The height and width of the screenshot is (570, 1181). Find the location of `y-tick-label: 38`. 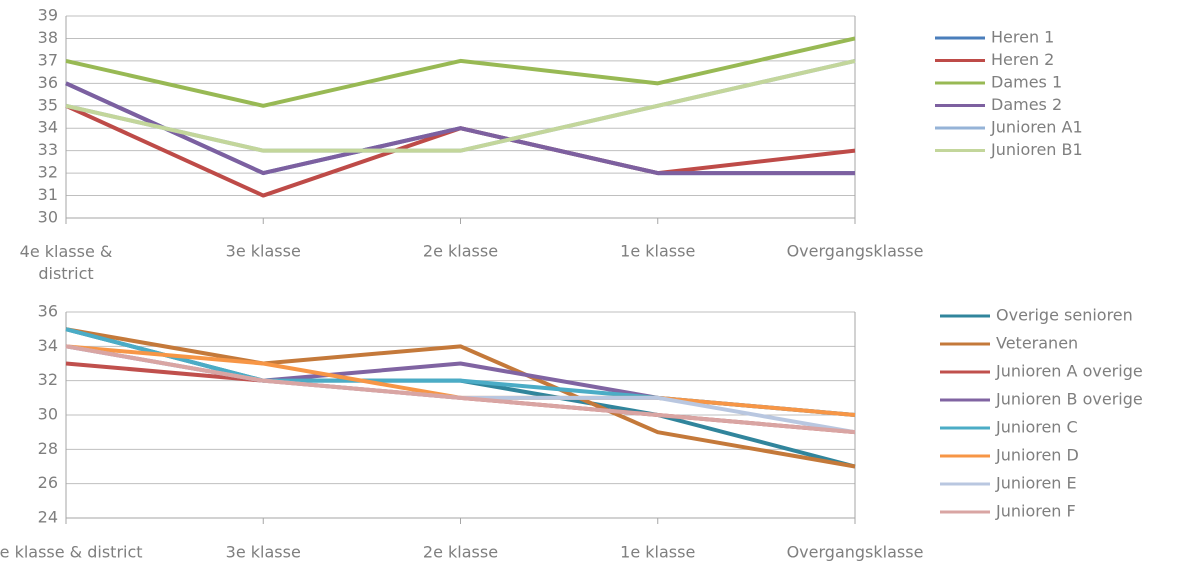

y-tick-label: 38 is located at coordinates (48, 37).